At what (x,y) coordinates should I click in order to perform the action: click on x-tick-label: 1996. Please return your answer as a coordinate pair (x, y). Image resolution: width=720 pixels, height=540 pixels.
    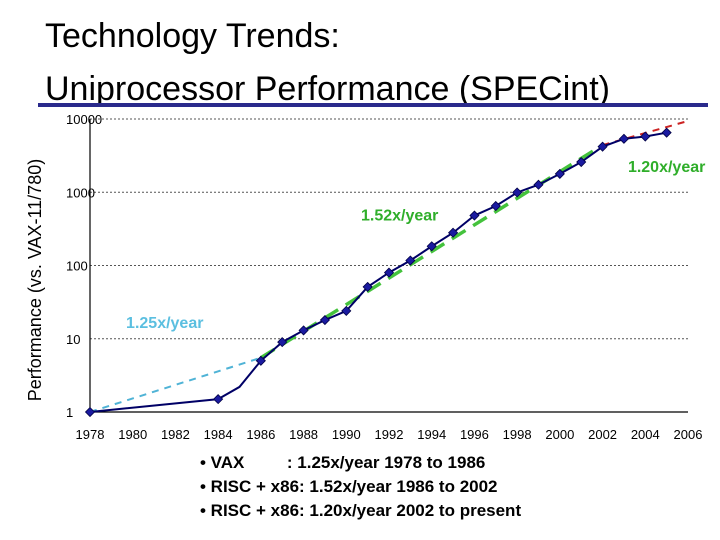
    Looking at the image, I should click on (474, 434).